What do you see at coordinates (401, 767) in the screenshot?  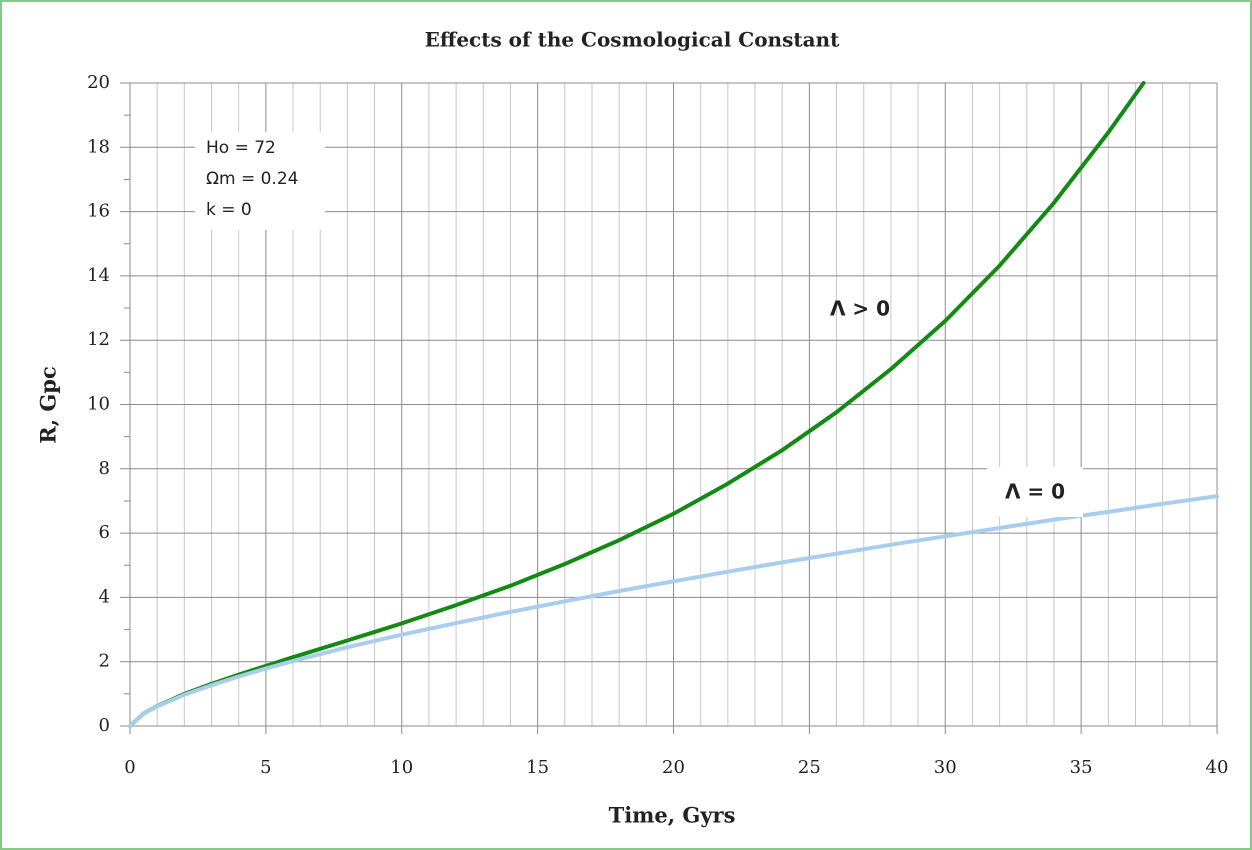 I see `x-tick-label: 10` at bounding box center [401, 767].